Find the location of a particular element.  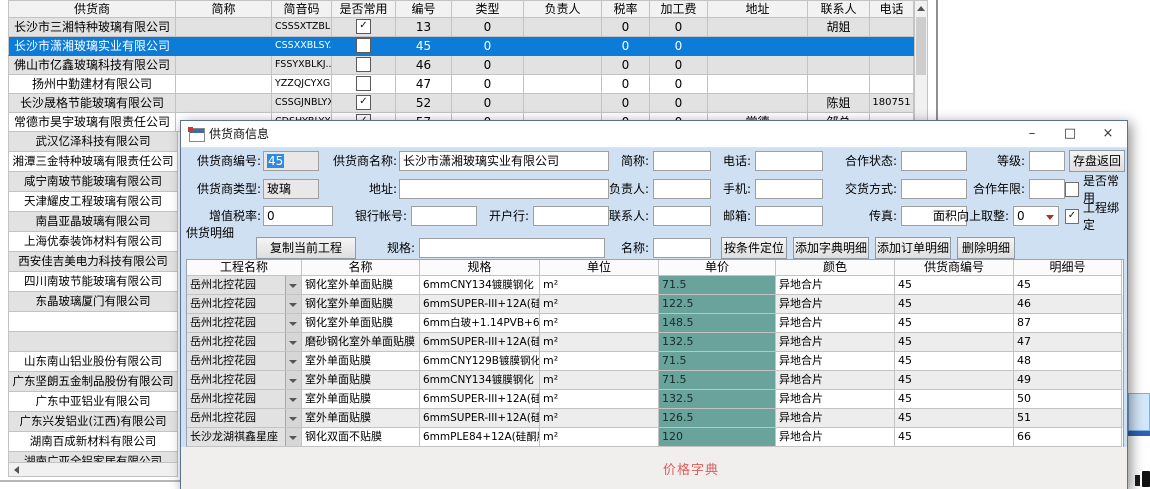

scroll-left-icon is located at coordinates (16, 470).